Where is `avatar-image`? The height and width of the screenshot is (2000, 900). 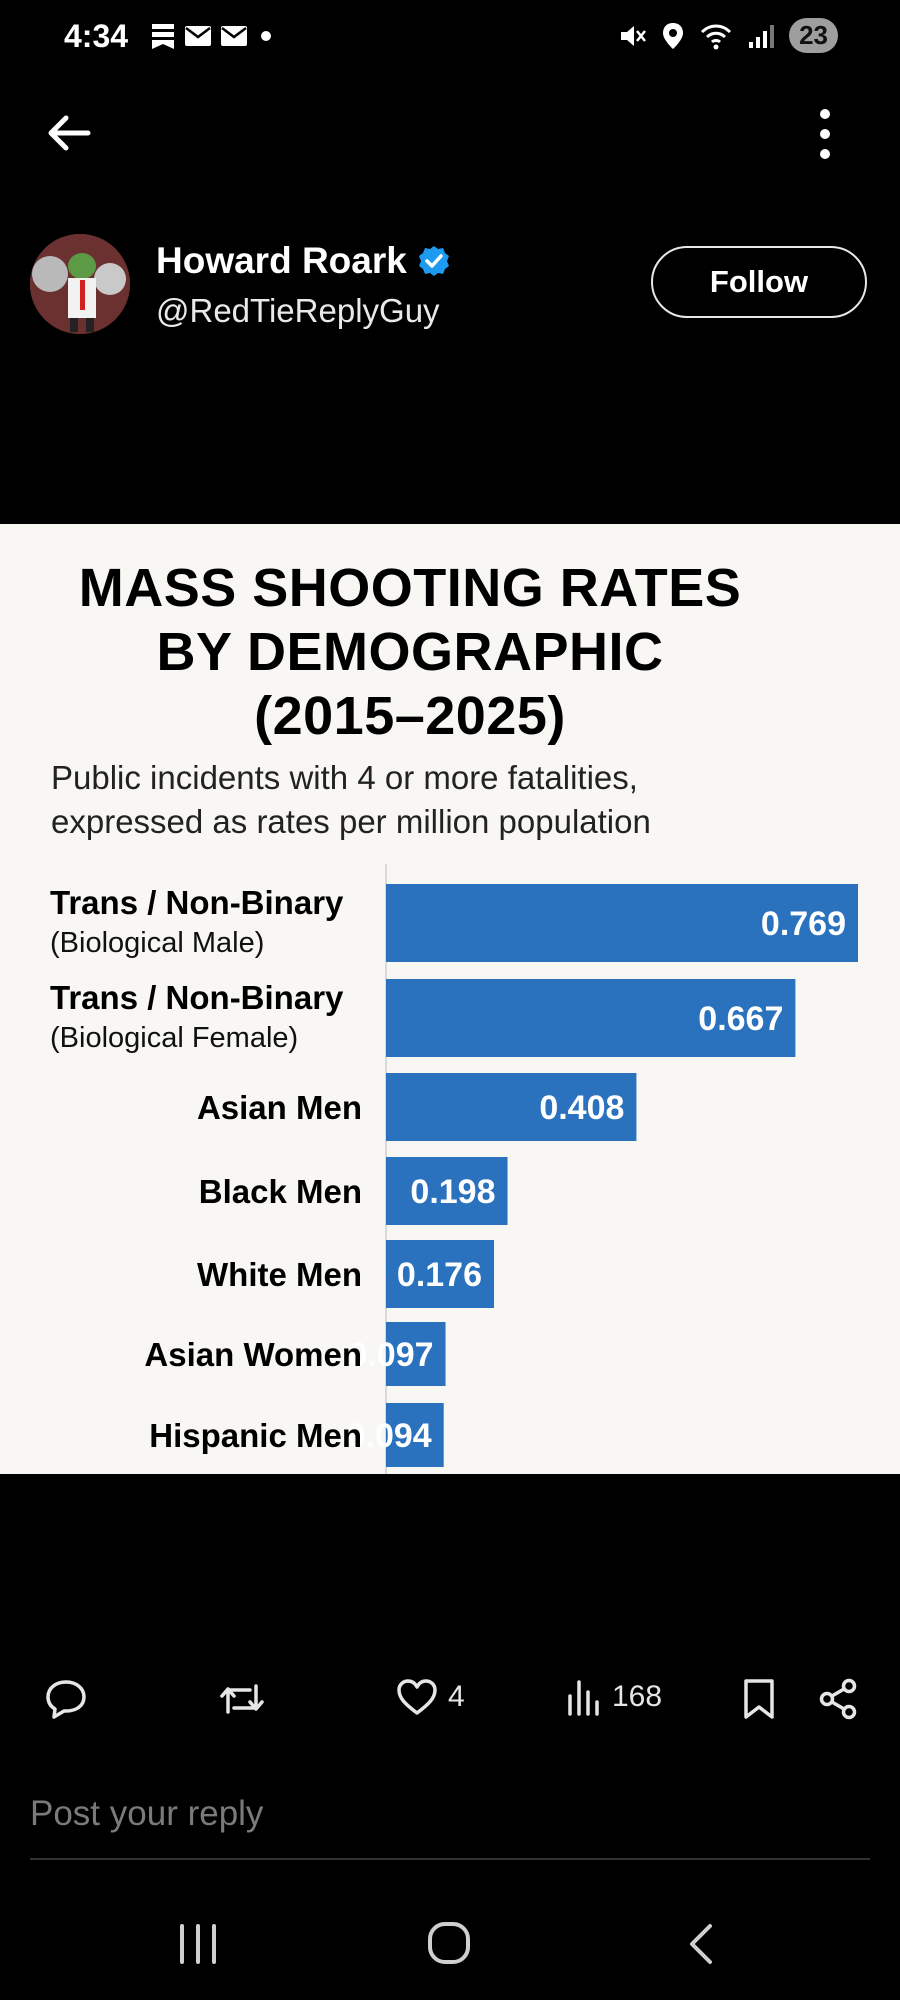 avatar-image is located at coordinates (80, 284).